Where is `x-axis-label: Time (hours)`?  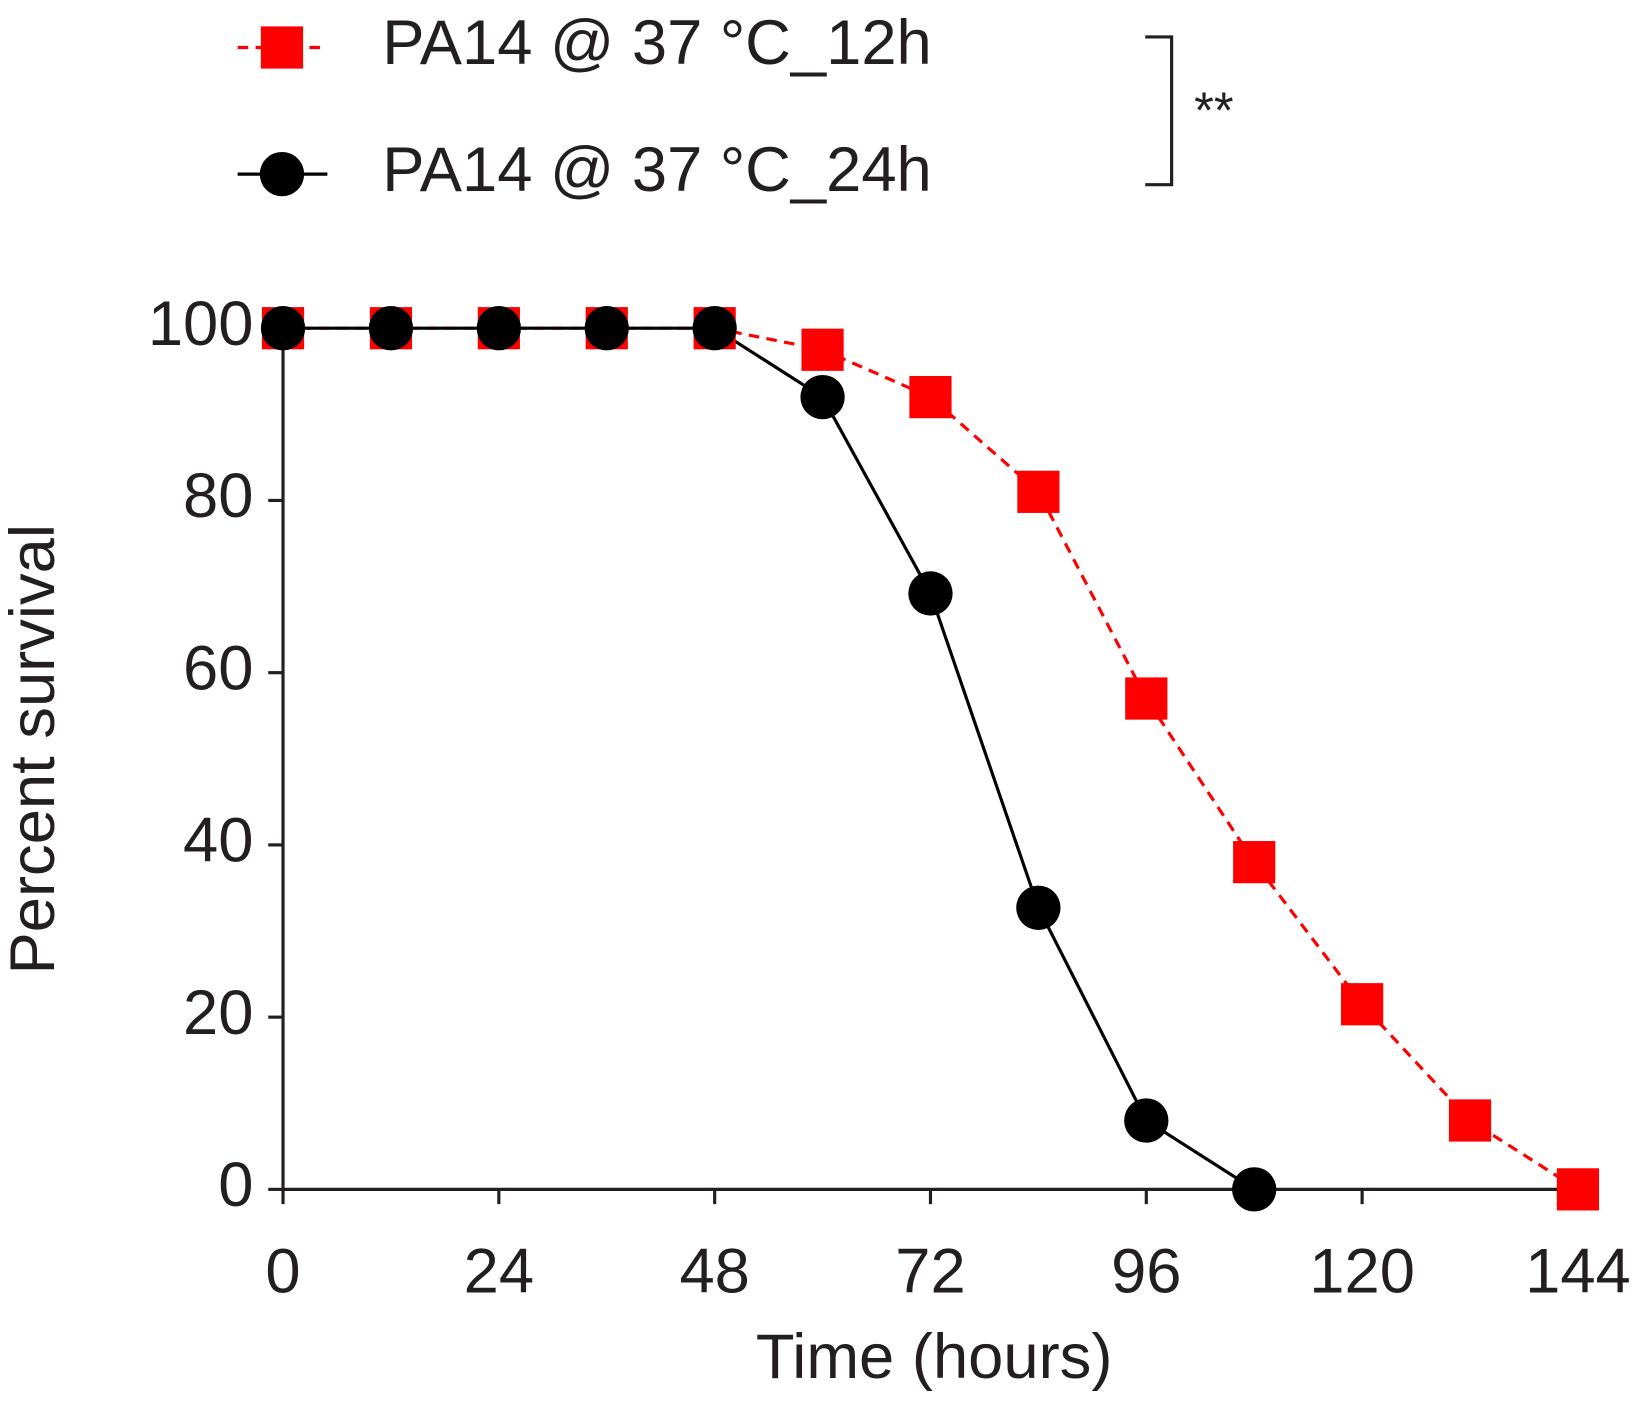 x-axis-label: Time (hours) is located at coordinates (934, 1357).